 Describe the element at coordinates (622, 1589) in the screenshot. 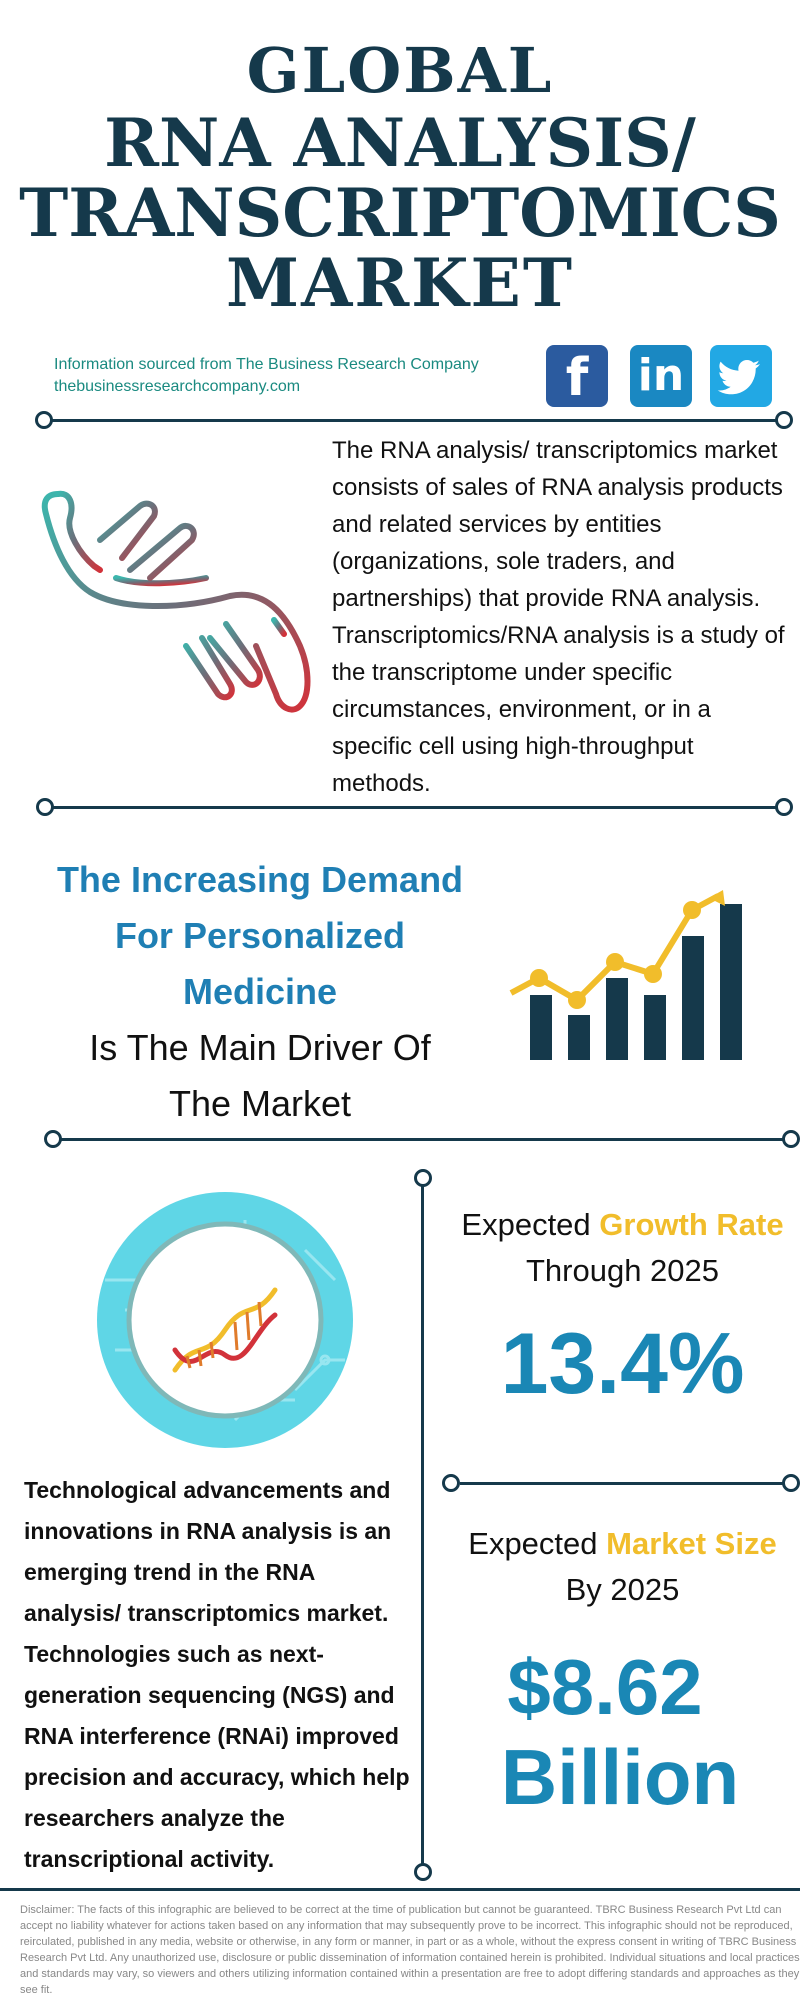

I see `market-size-period: By 2025` at that location.